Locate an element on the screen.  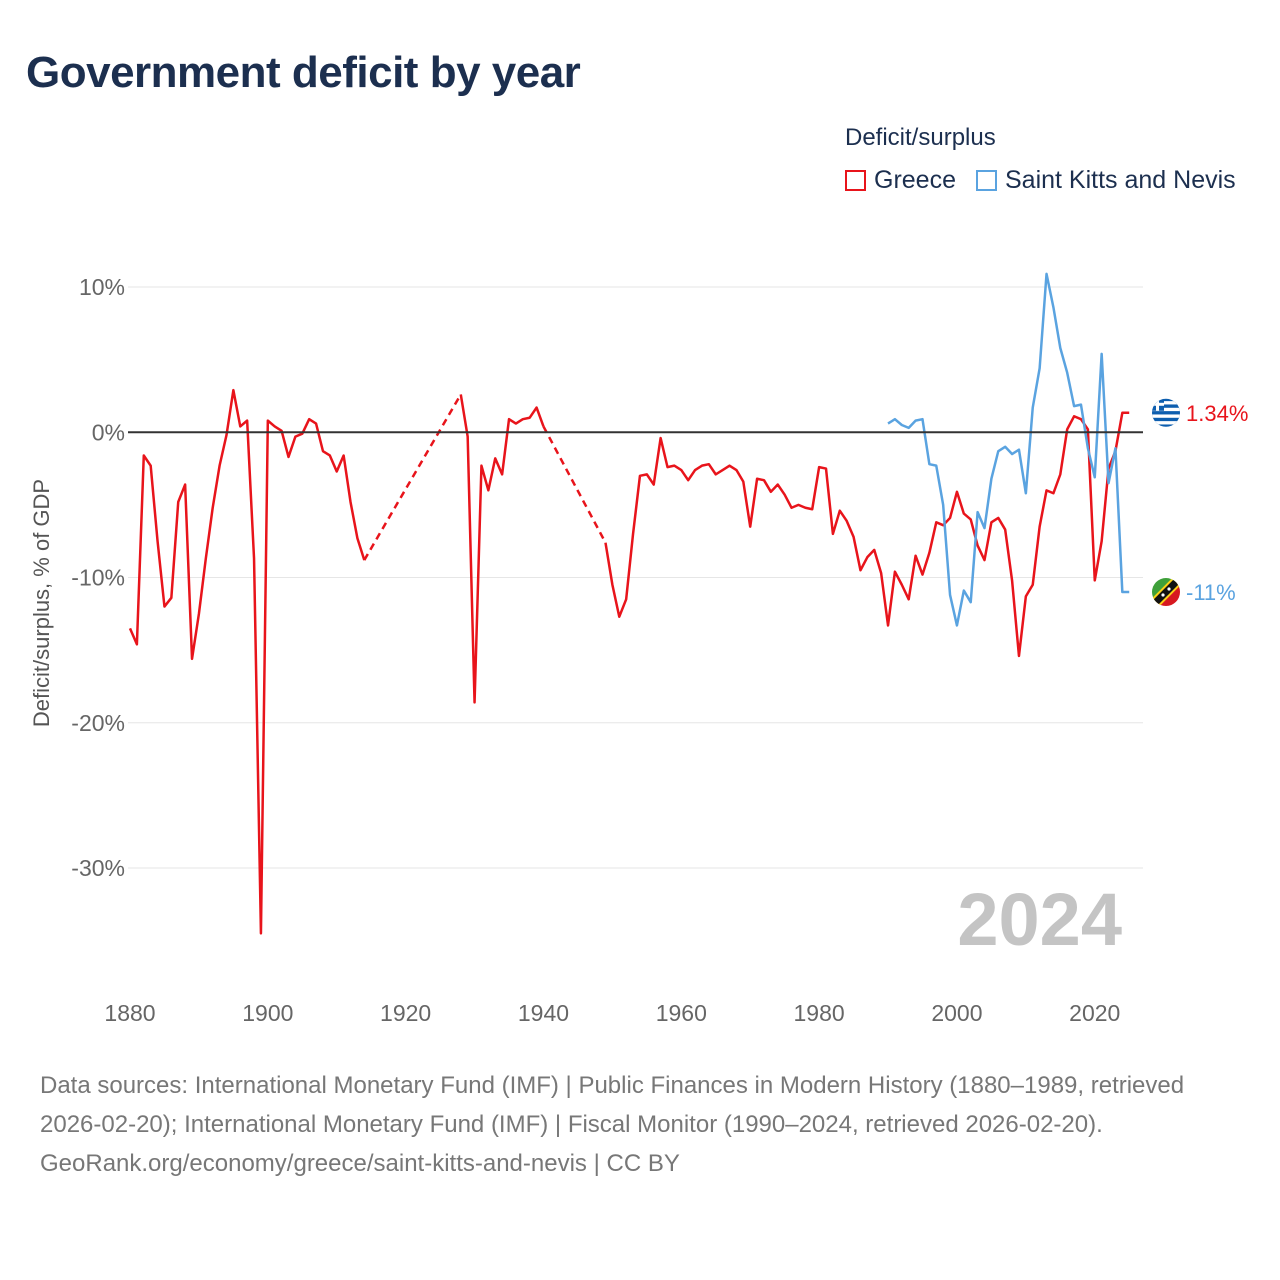
legend-title: Deficit/surplus is located at coordinates (920, 137).